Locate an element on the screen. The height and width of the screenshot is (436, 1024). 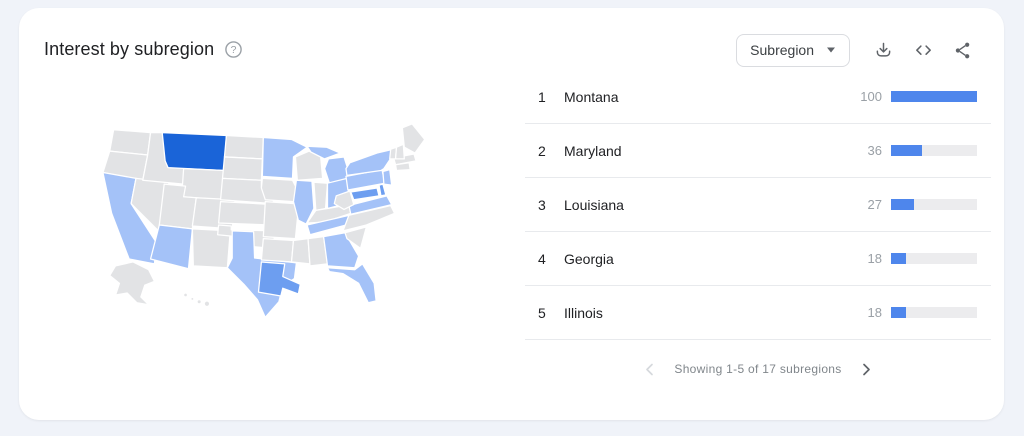
map-state-ct is located at coordinates (402, 167).